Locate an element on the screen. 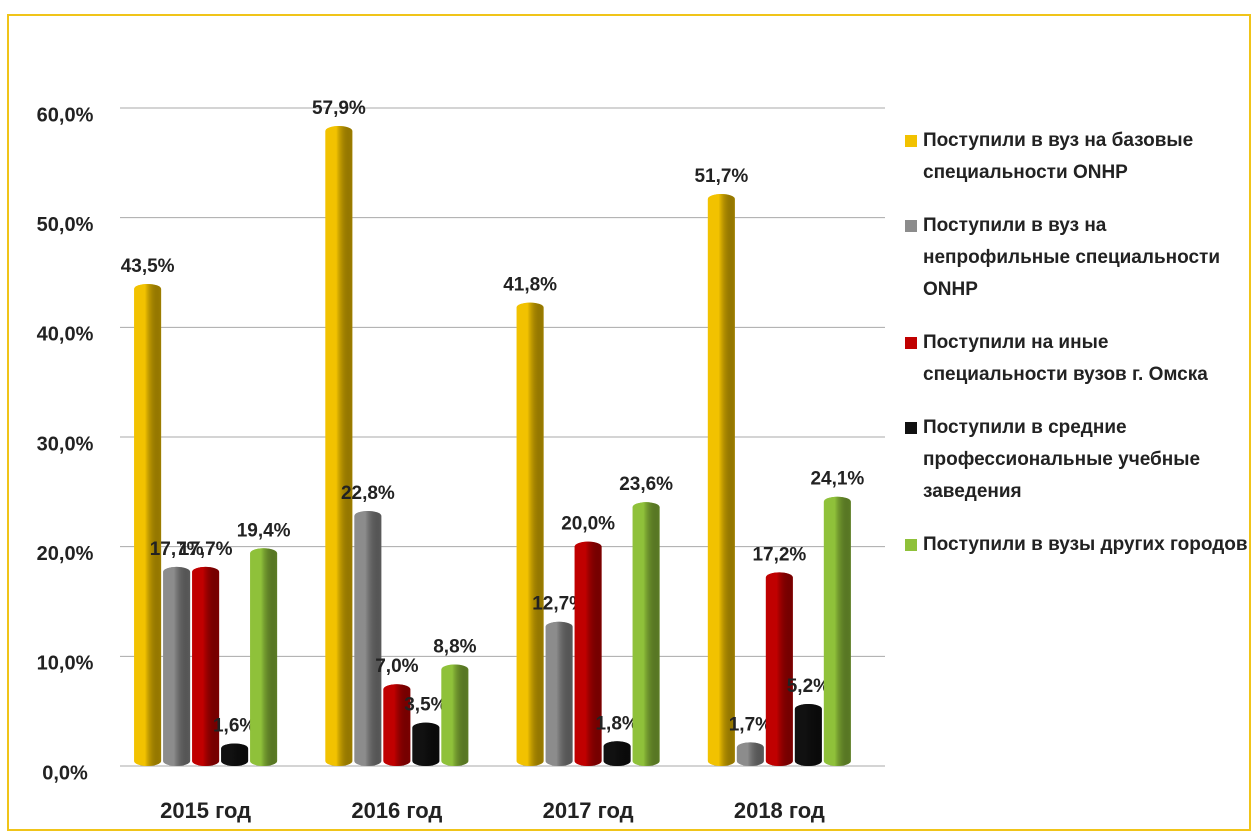 The height and width of the screenshot is (834, 1258). y-tick-label: 10,0% is located at coordinates (65, 664).